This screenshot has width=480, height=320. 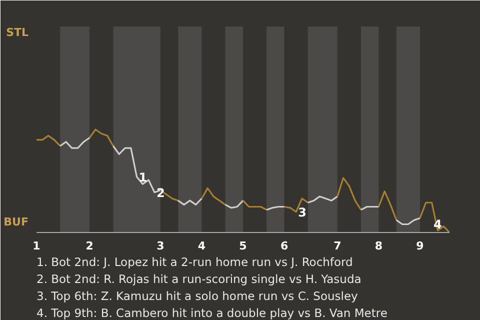 What do you see at coordinates (36, 246) in the screenshot?
I see `x-tick-label: 1` at bounding box center [36, 246].